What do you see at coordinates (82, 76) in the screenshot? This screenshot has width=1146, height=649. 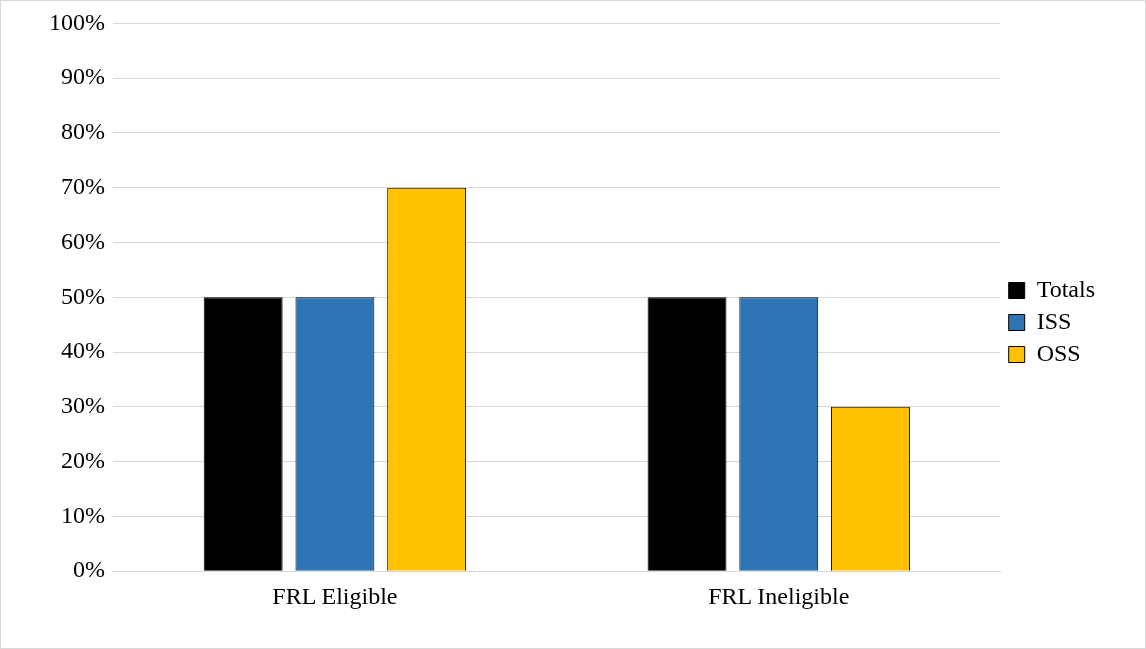 I see `y-tick-label: 90%` at bounding box center [82, 76].